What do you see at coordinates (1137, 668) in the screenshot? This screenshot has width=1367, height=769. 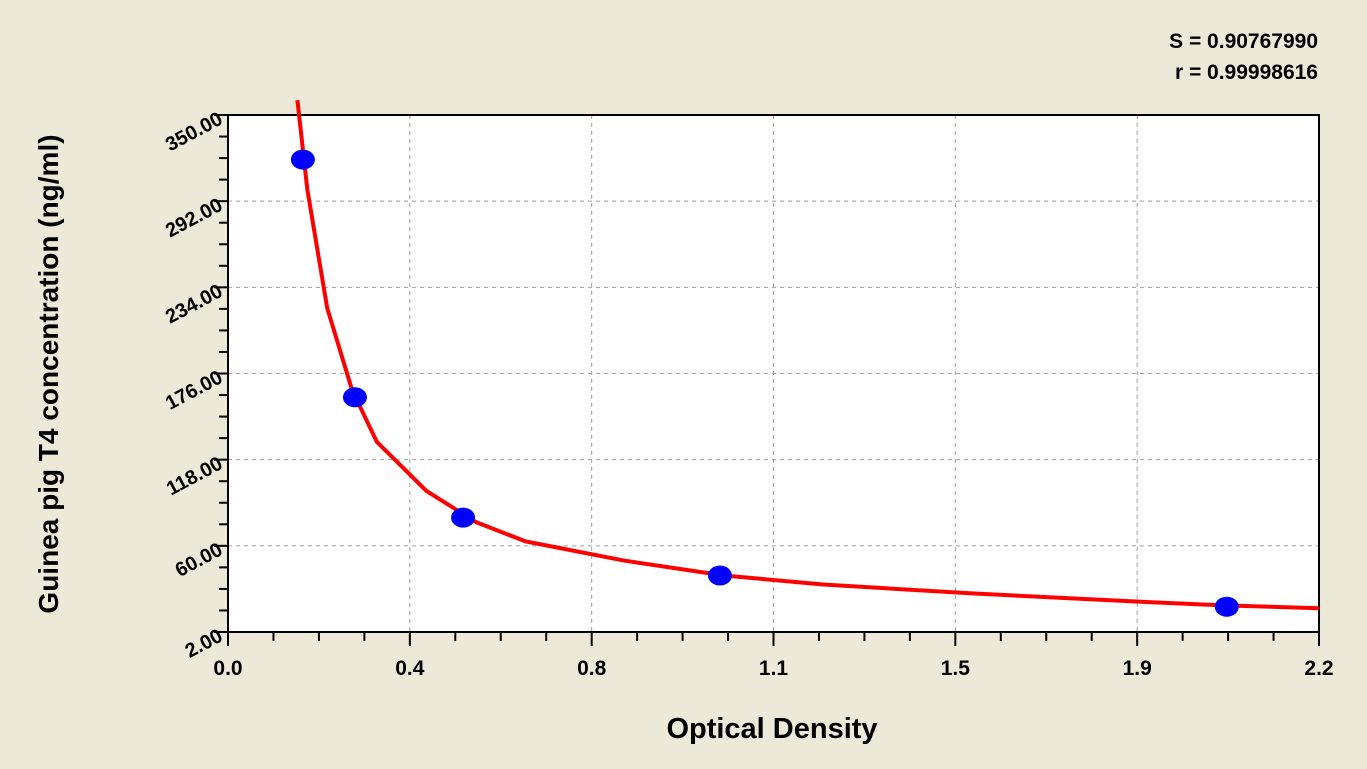 I see `x-tick-label: 1.9` at bounding box center [1137, 668].